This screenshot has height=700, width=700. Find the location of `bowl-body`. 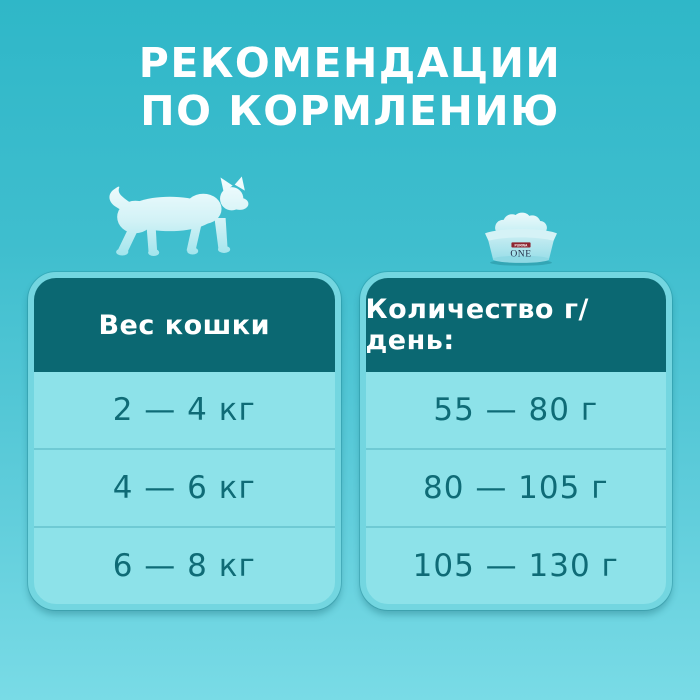

bowl-body is located at coordinates (521, 249).